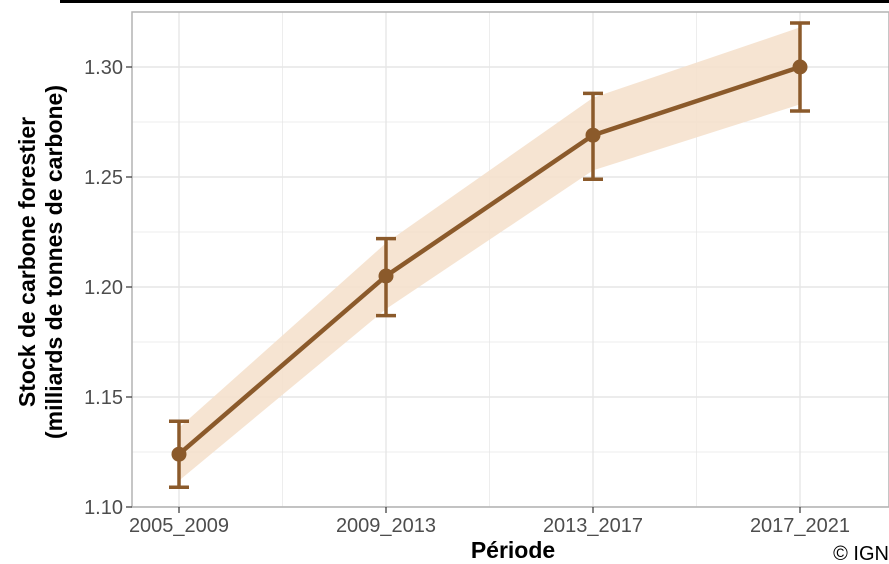  Describe the element at coordinates (103, 288) in the screenshot. I see `y-tick-label: 1.20` at that location.